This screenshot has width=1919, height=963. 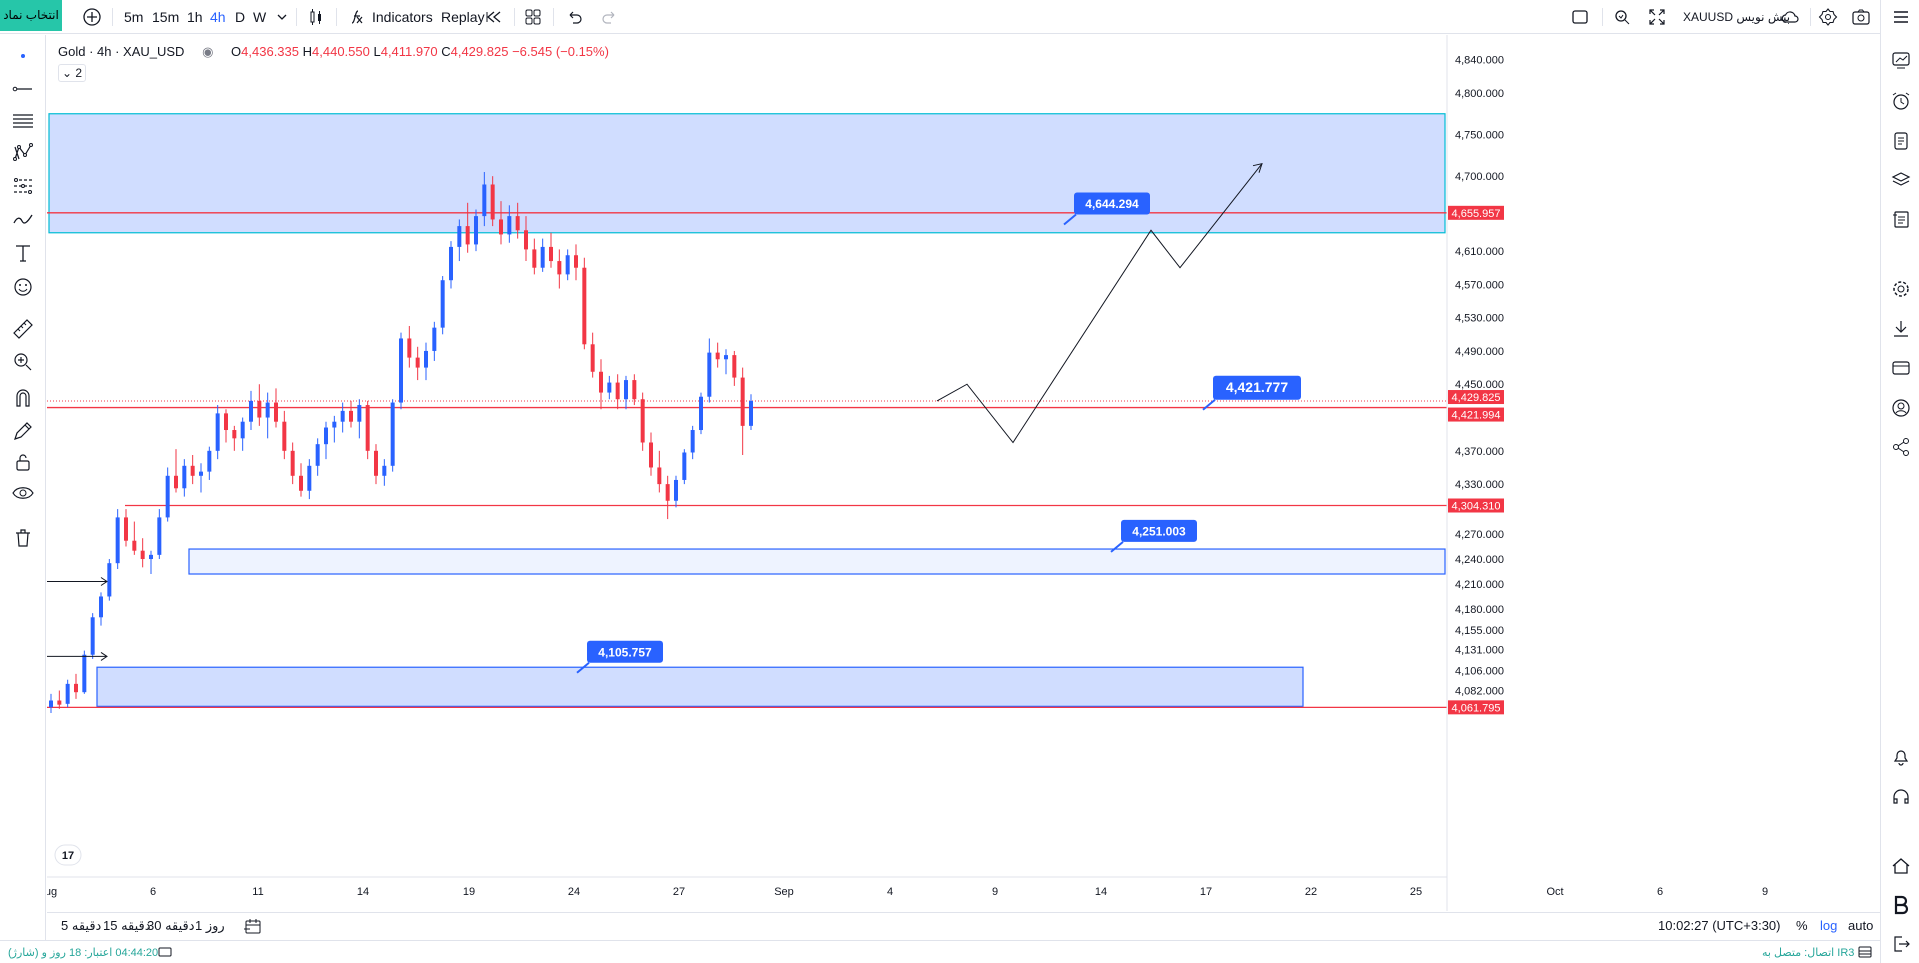 What do you see at coordinates (1479, 485) in the screenshot?
I see `y-tick-label: 4,330.000` at bounding box center [1479, 485].